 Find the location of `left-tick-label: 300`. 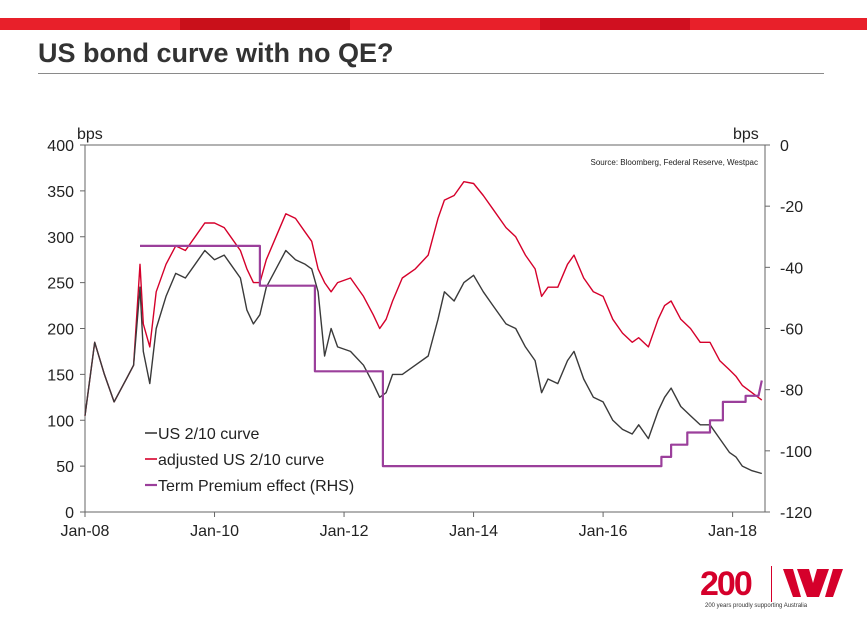

left-tick-label: 300 is located at coordinates (60, 238).